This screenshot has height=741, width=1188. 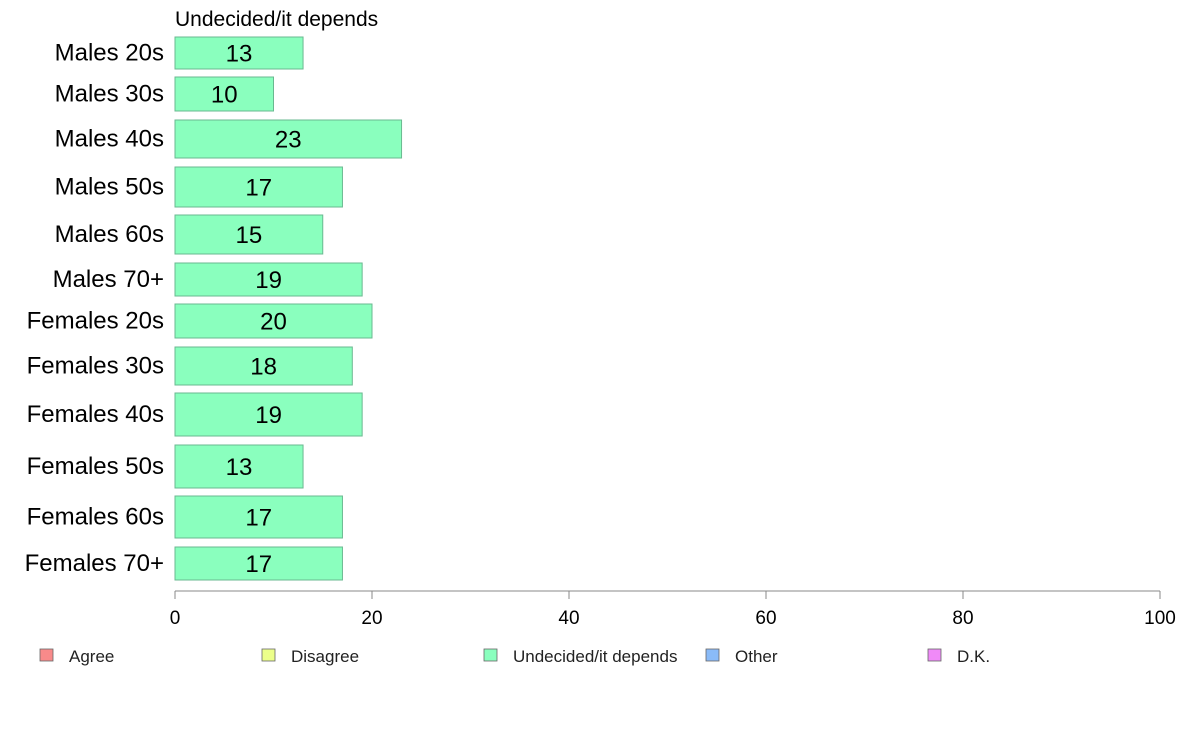 I want to click on category-label: Females 40s, so click(x=95, y=414).